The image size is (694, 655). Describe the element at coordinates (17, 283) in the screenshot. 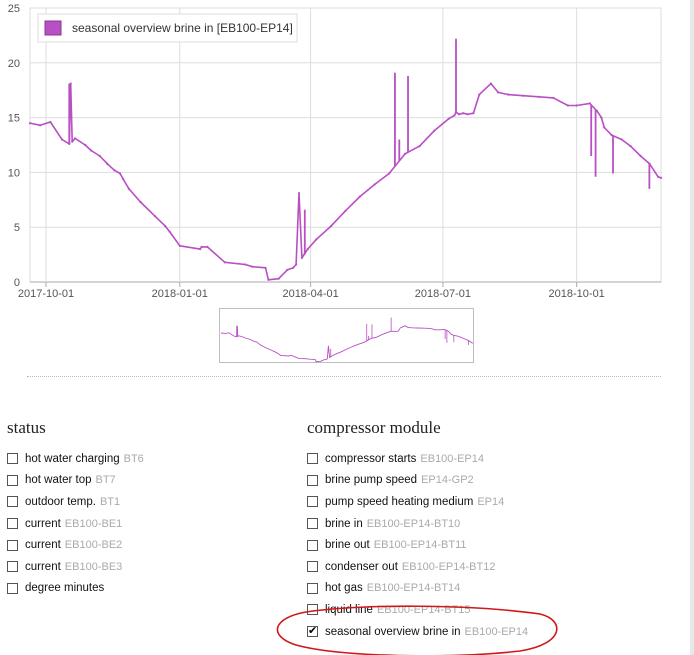

I see `y-tick-label: 0` at that location.